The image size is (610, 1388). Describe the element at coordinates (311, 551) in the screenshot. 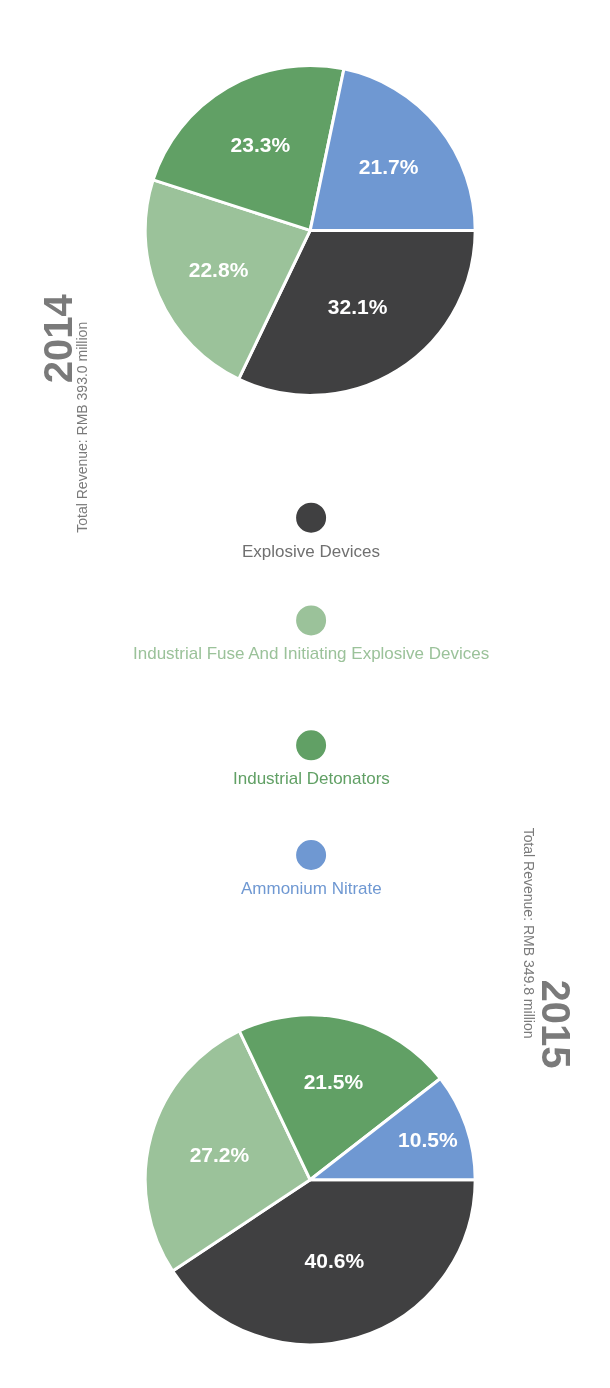

I see `legend-label: Explosive Devices` at that location.